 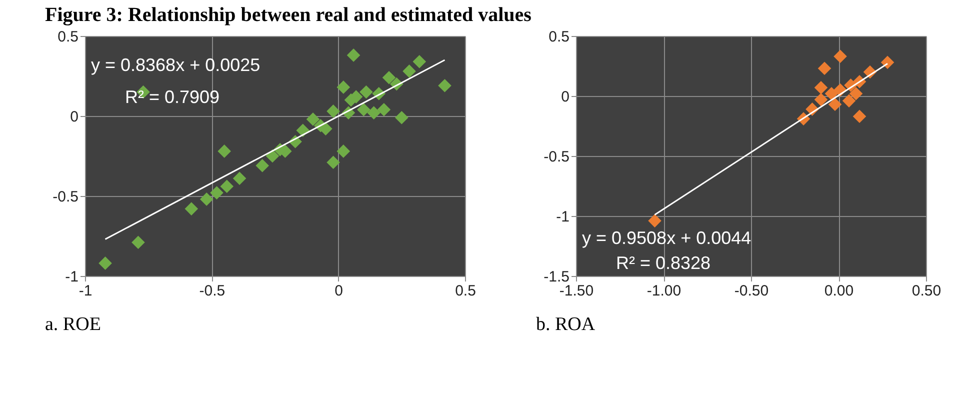 What do you see at coordinates (175, 65) in the screenshot?
I see `annotation: y = 0.8368x + 0.0025` at bounding box center [175, 65].